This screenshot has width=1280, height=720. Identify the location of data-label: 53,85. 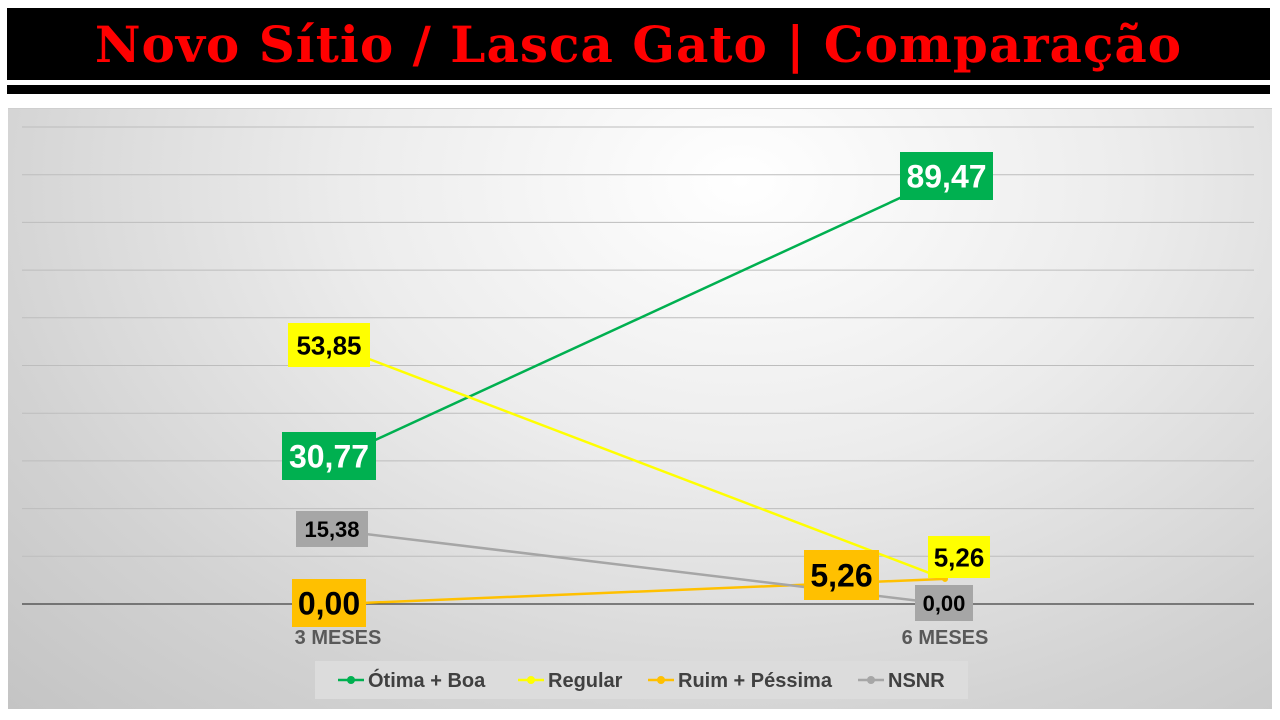
(329, 345).